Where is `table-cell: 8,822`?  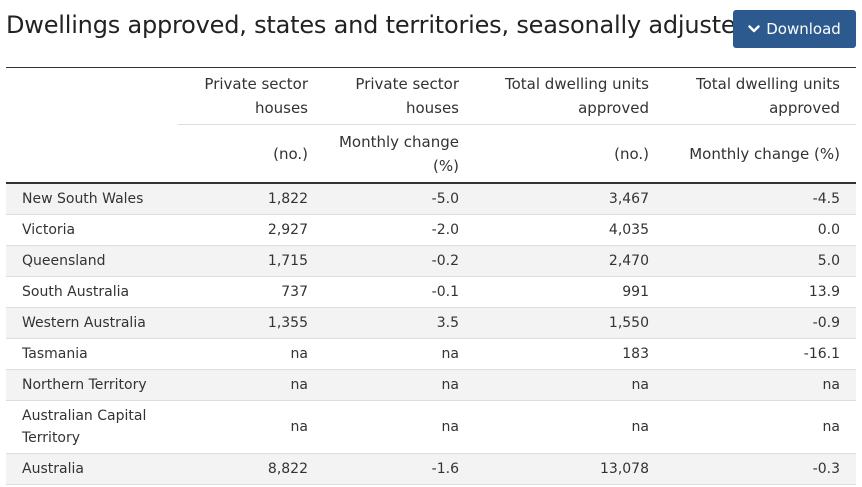 table-cell: 8,822 is located at coordinates (251, 469).